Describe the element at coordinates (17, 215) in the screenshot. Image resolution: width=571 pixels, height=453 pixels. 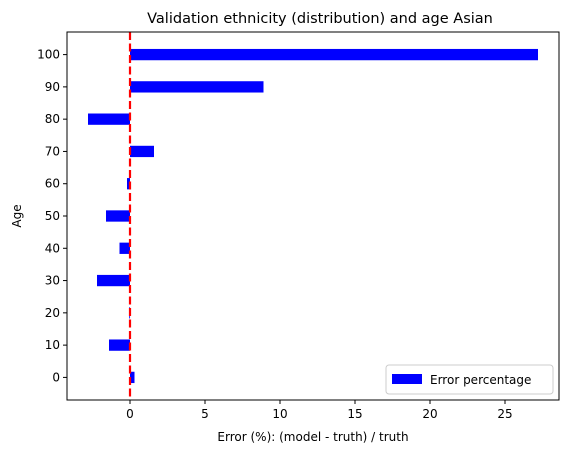
I see `y-axis-label: Age` at that location.